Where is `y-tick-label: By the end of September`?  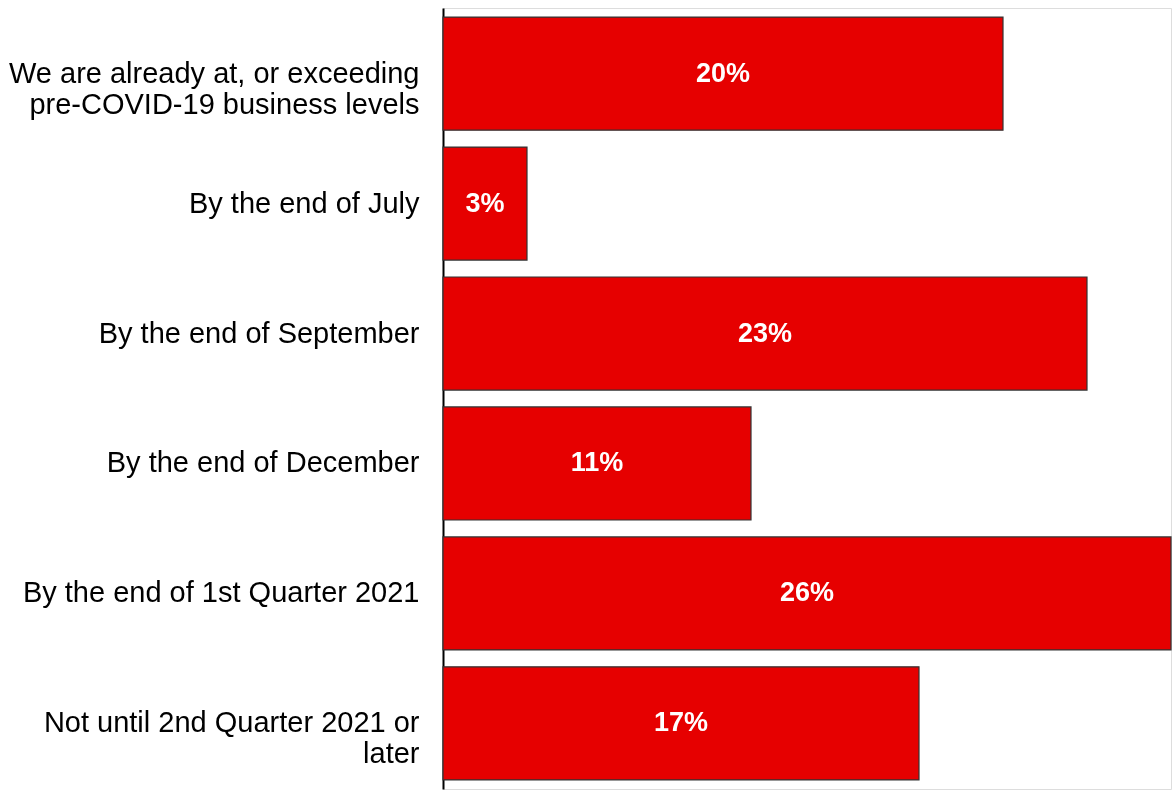 y-tick-label: By the end of September is located at coordinates (259, 332).